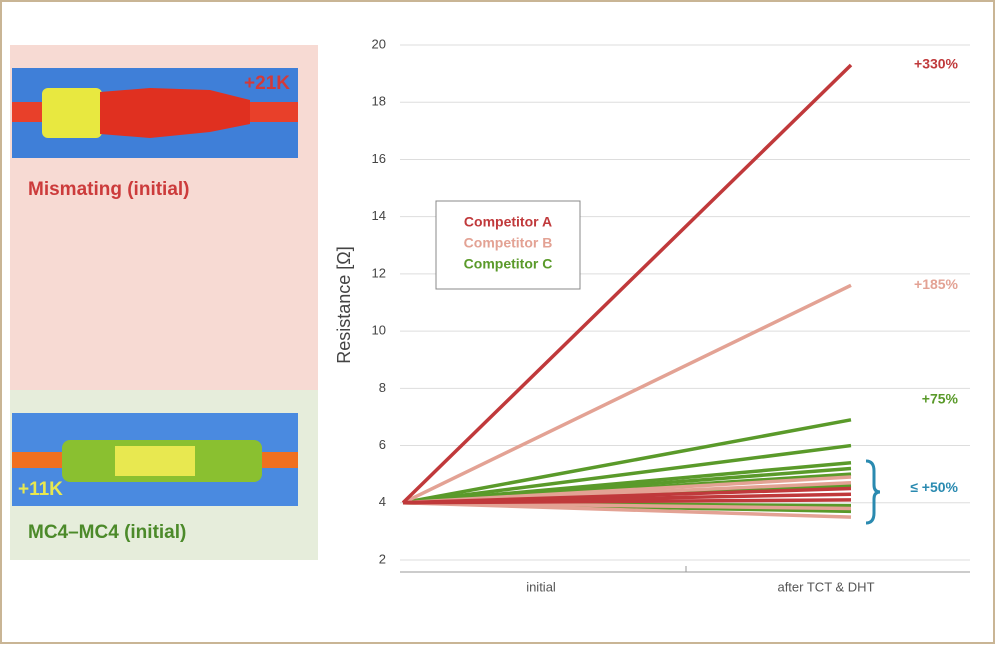 The image size is (995, 649). I want to click on x-tick-label: after TCT & DHT, so click(825, 586).